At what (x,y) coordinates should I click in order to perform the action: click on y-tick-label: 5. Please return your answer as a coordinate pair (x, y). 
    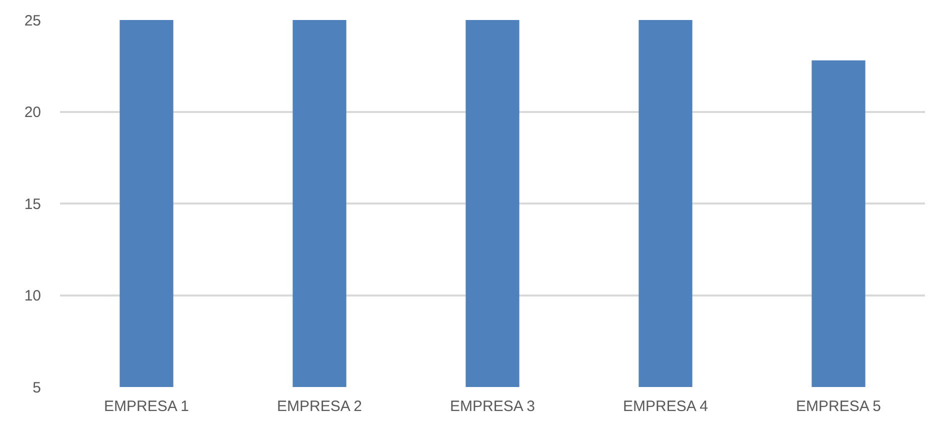
    Looking at the image, I should click on (36, 387).